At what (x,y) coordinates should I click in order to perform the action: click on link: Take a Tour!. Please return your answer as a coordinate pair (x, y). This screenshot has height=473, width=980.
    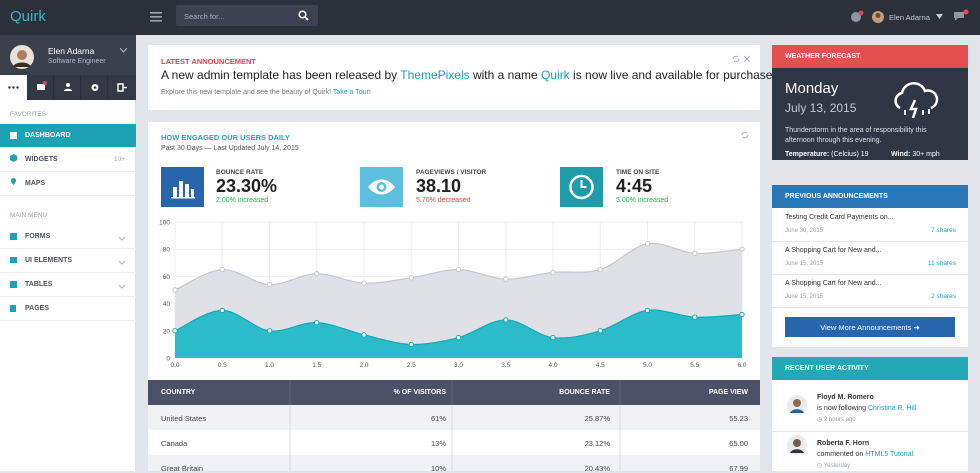
    Looking at the image, I should click on (351, 92).